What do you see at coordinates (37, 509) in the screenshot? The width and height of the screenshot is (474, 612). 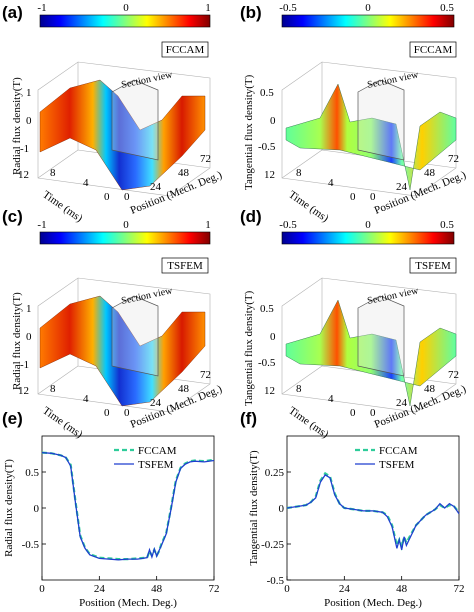 I see `ytick-label-e: 0` at bounding box center [37, 509].